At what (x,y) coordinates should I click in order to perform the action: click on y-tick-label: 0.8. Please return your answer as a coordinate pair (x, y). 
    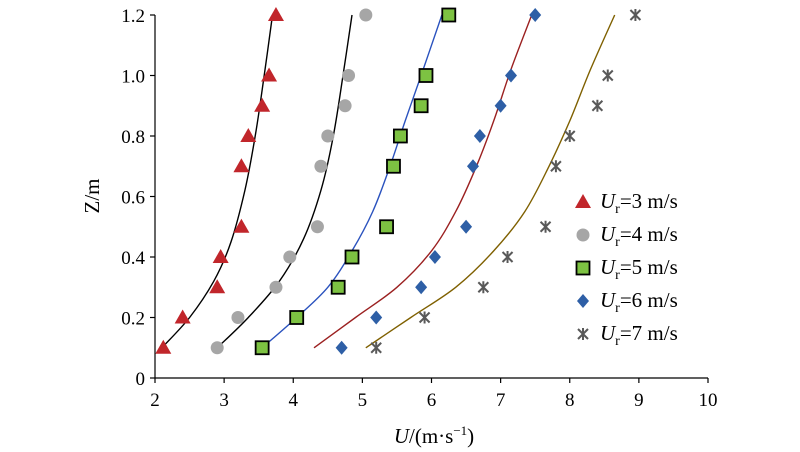
    Looking at the image, I should click on (133, 137).